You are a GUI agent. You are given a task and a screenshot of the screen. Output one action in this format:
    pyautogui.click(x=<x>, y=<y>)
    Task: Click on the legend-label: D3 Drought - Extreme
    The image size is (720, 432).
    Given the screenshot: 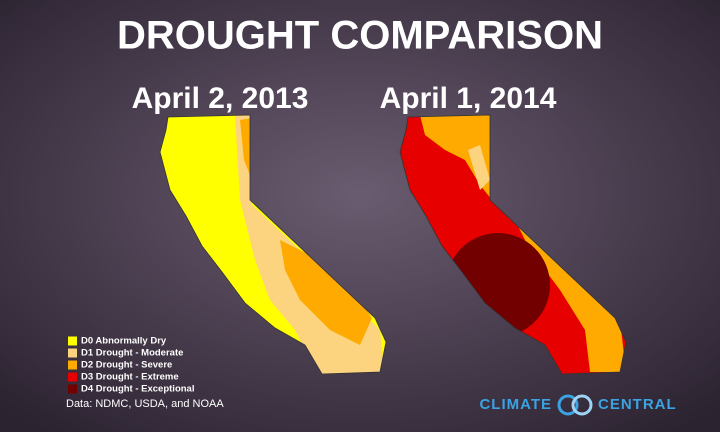 What is the action you would take?
    pyautogui.click(x=130, y=377)
    